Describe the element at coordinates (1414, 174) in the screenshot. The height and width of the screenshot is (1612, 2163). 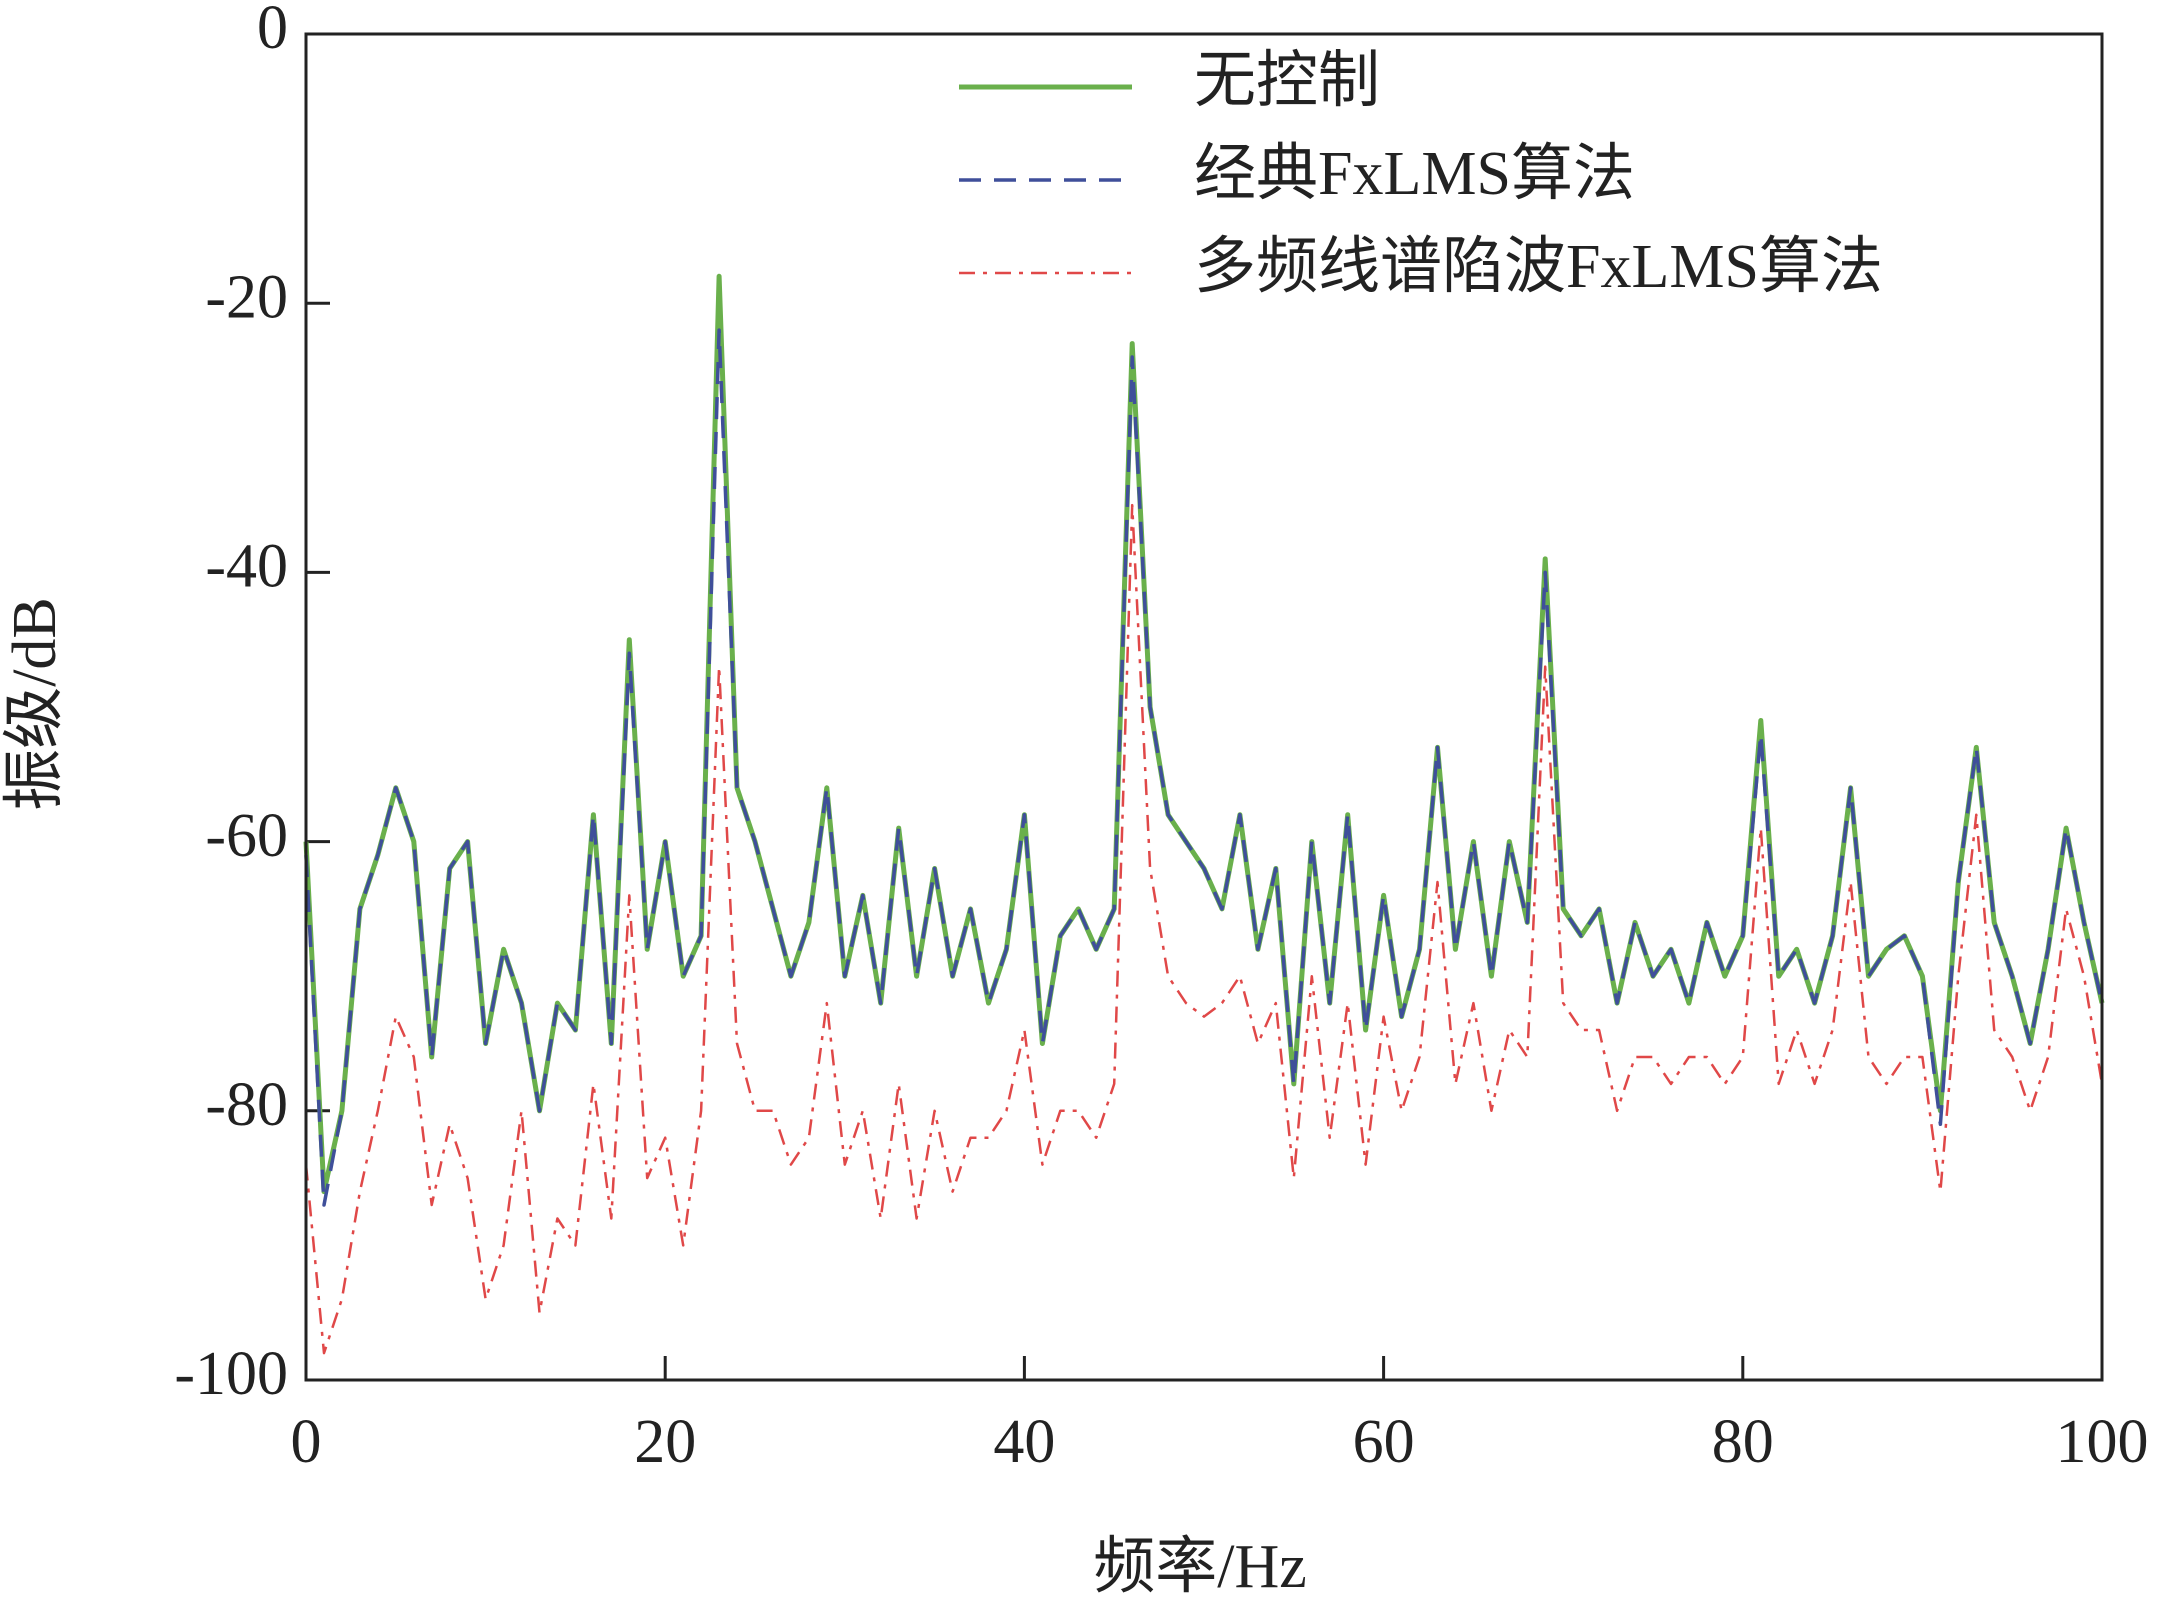
I see `legend-label: 经典FxLMS算法` at that location.